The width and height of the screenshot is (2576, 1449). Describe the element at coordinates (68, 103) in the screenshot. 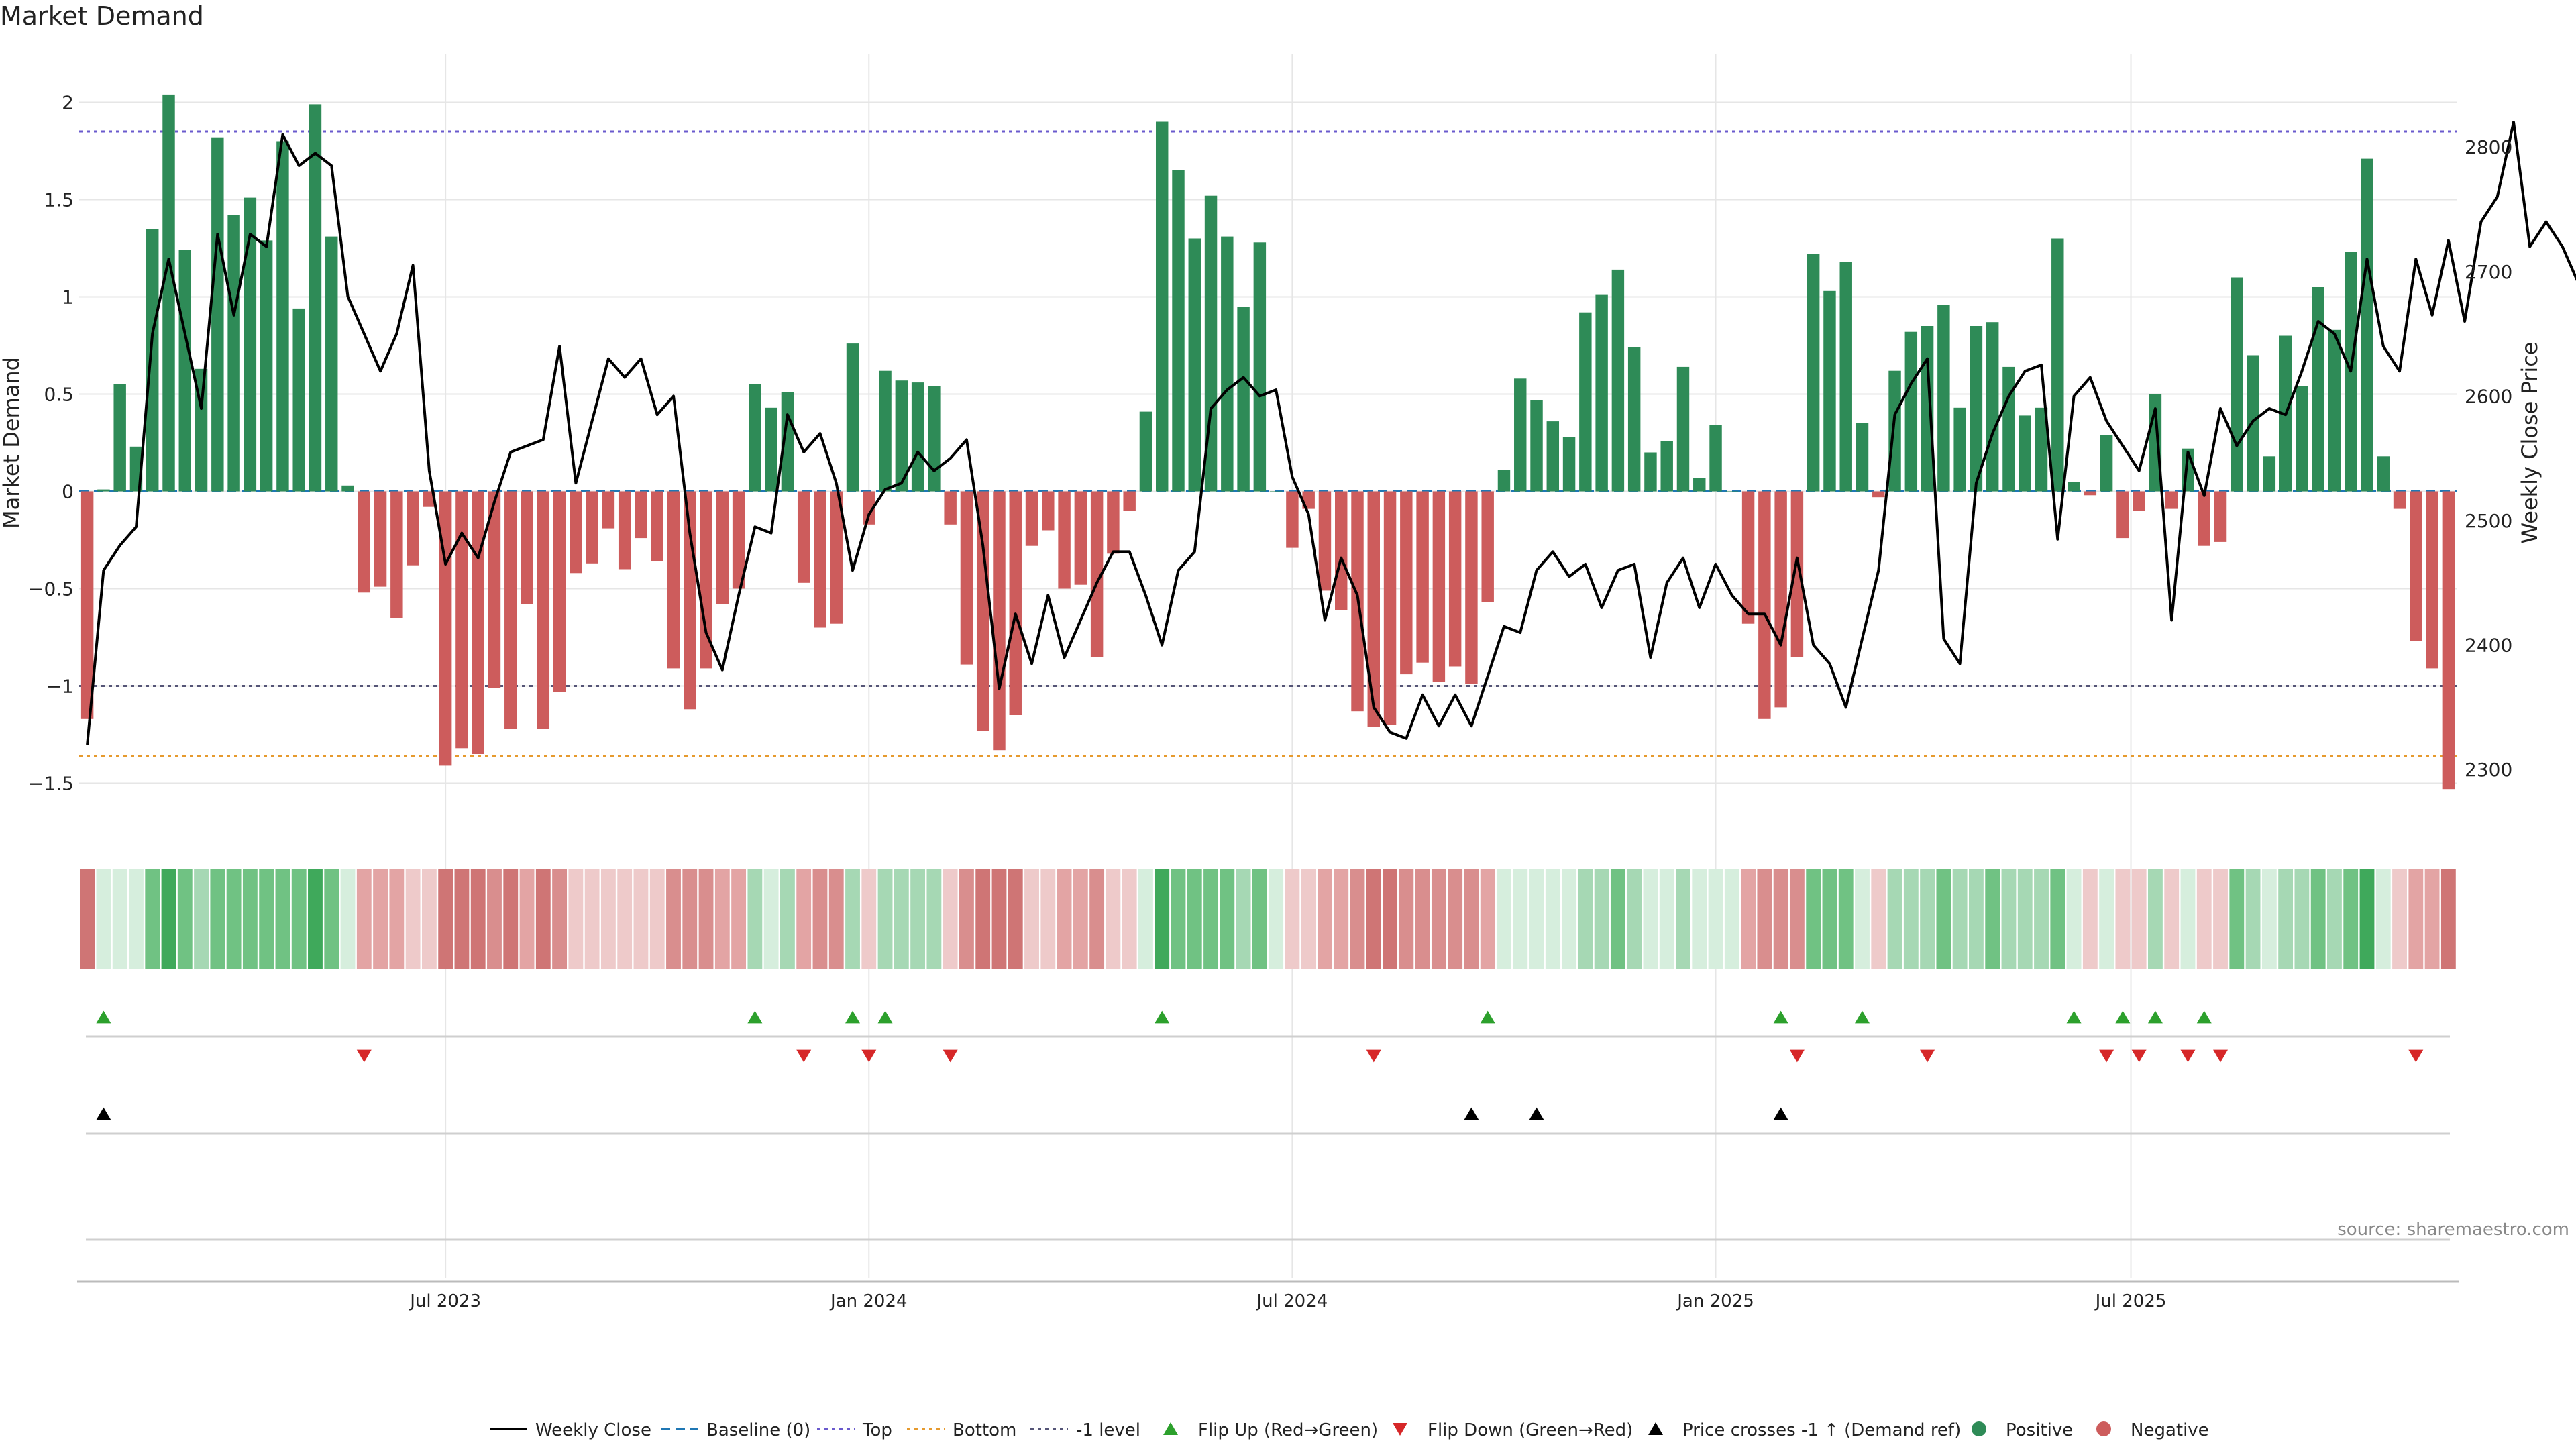

I see `left-tick-label: 2` at that location.